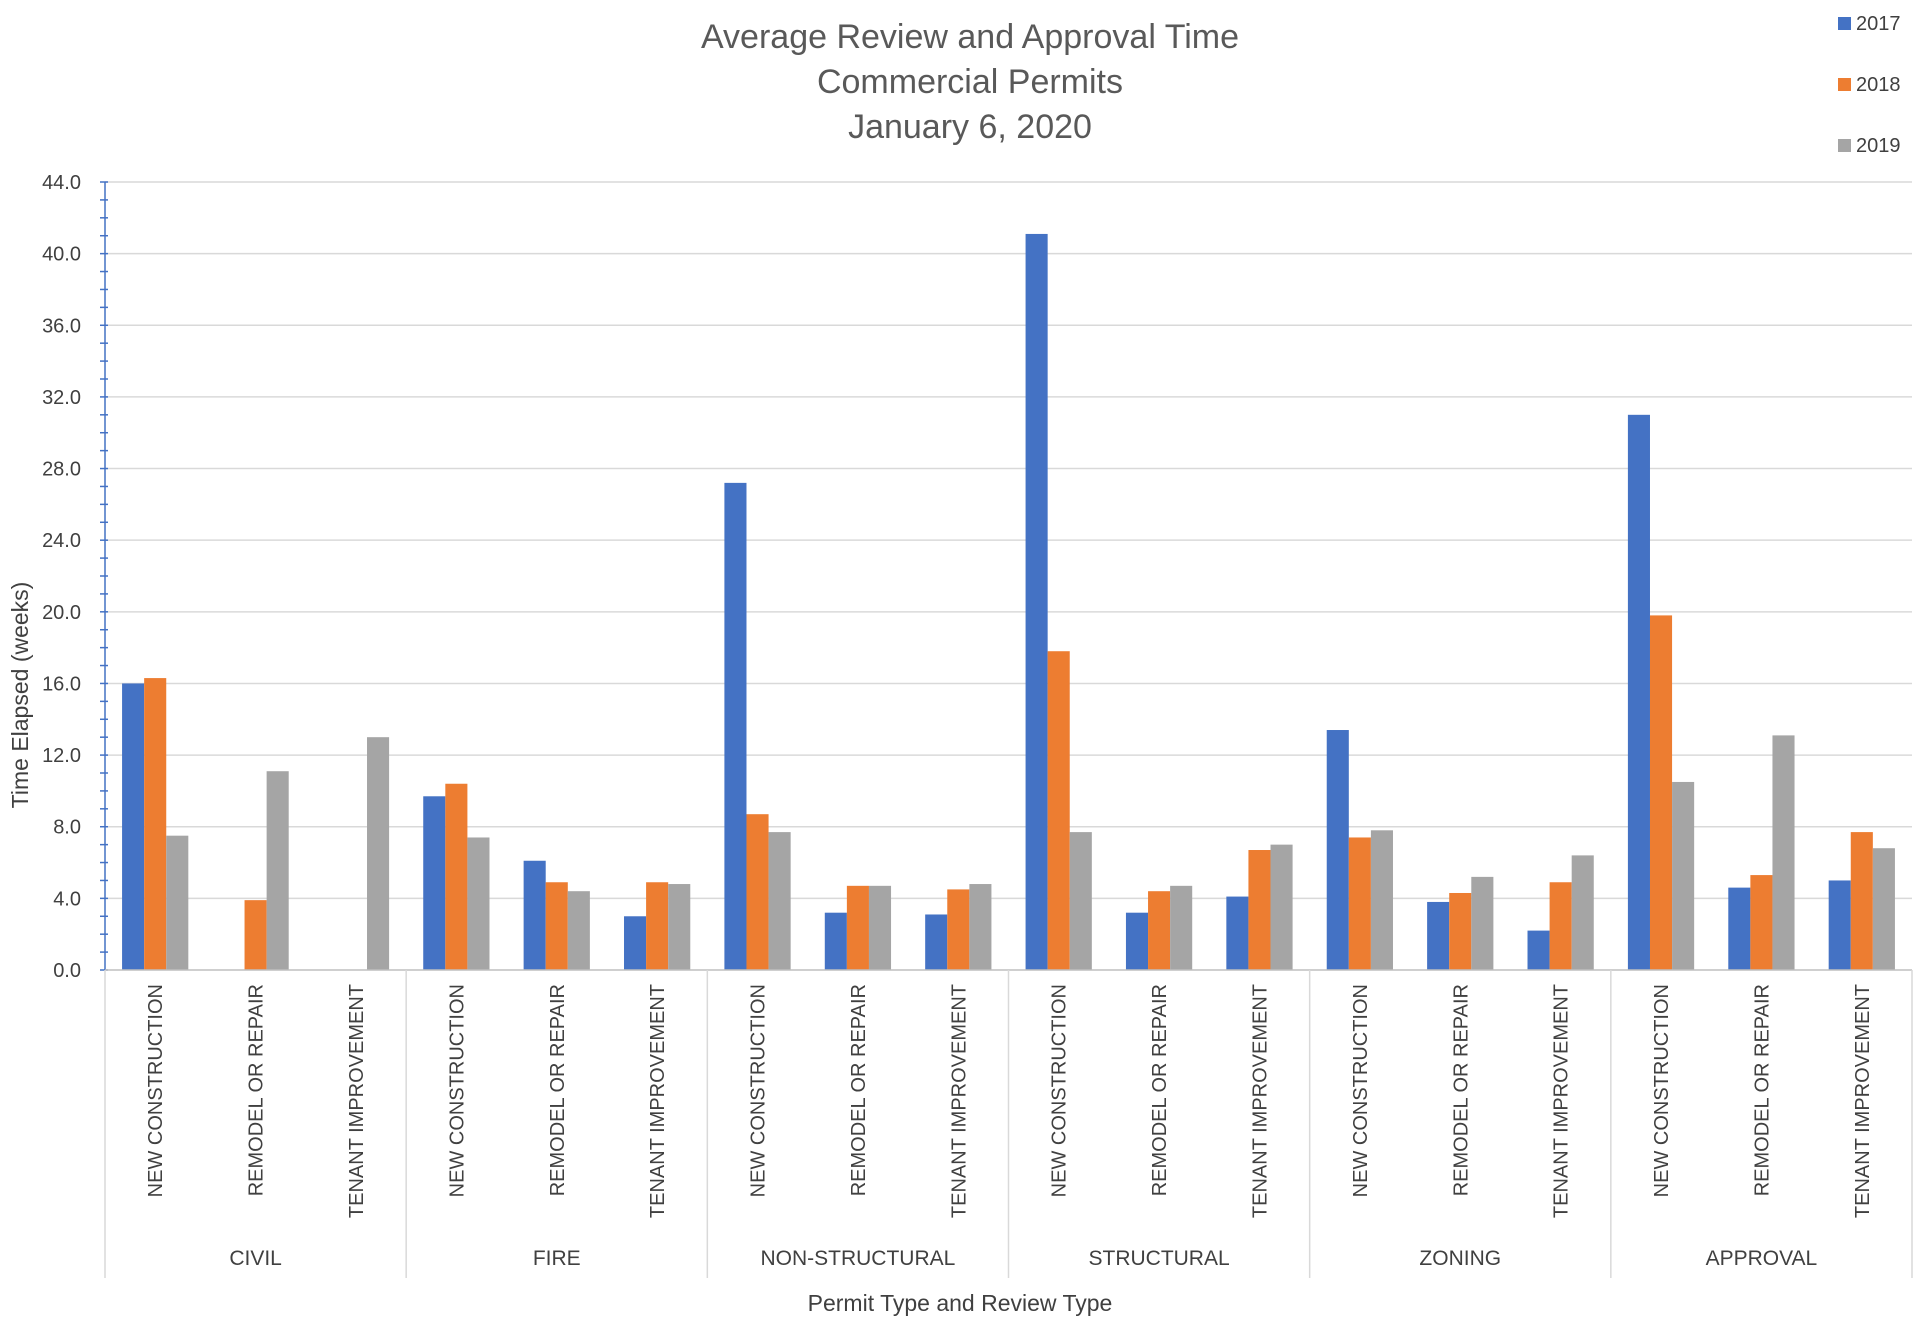 The height and width of the screenshot is (1319, 1918). What do you see at coordinates (61, 183) in the screenshot?
I see `y-tick-label: 44.0` at bounding box center [61, 183].